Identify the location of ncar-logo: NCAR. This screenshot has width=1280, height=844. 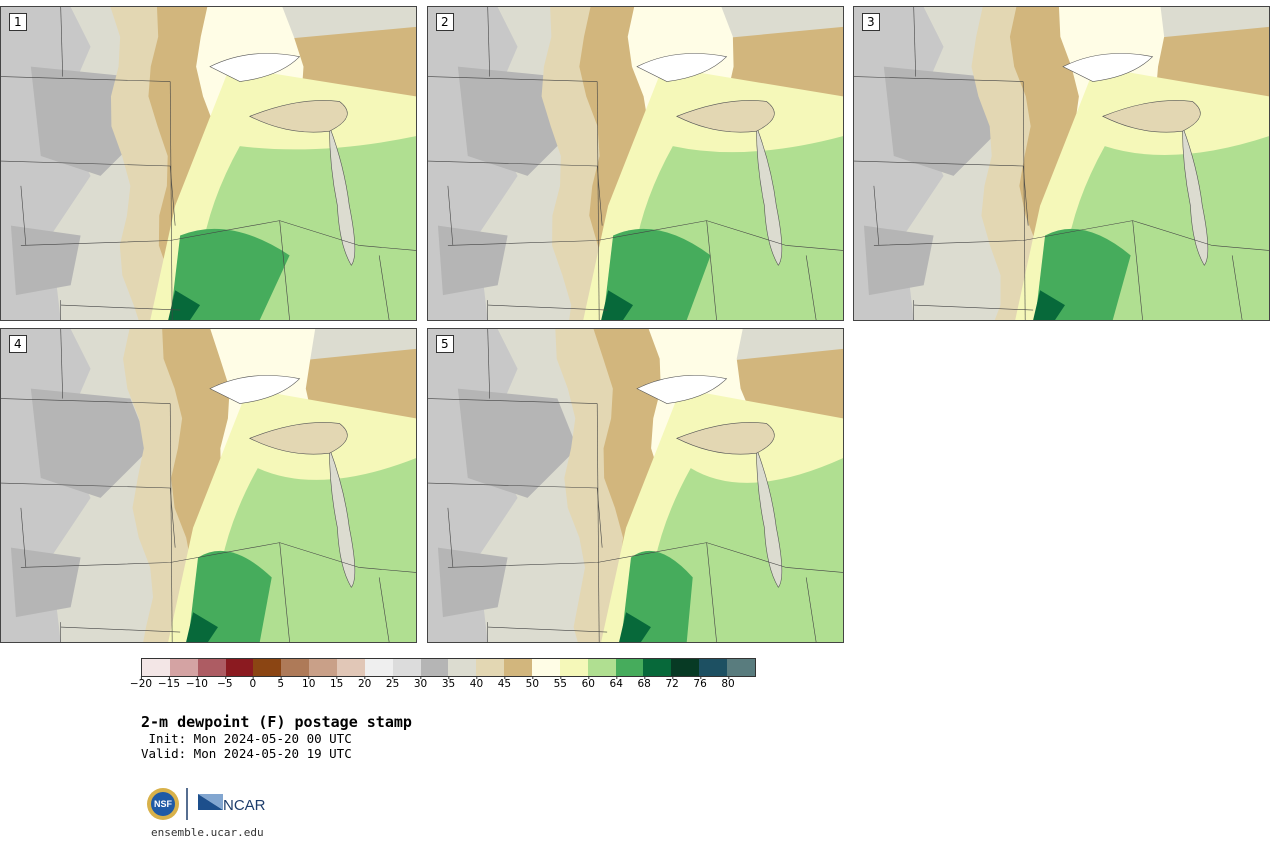
(232, 804).